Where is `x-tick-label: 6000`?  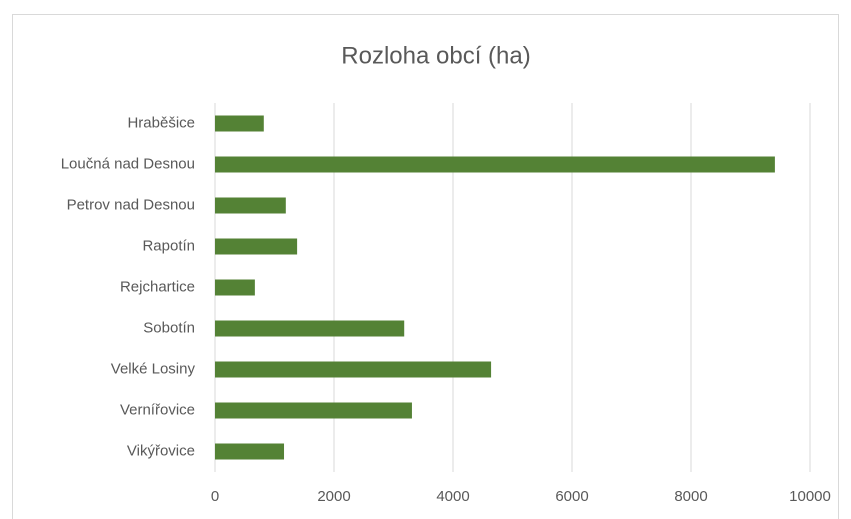
x-tick-label: 6000 is located at coordinates (571, 496).